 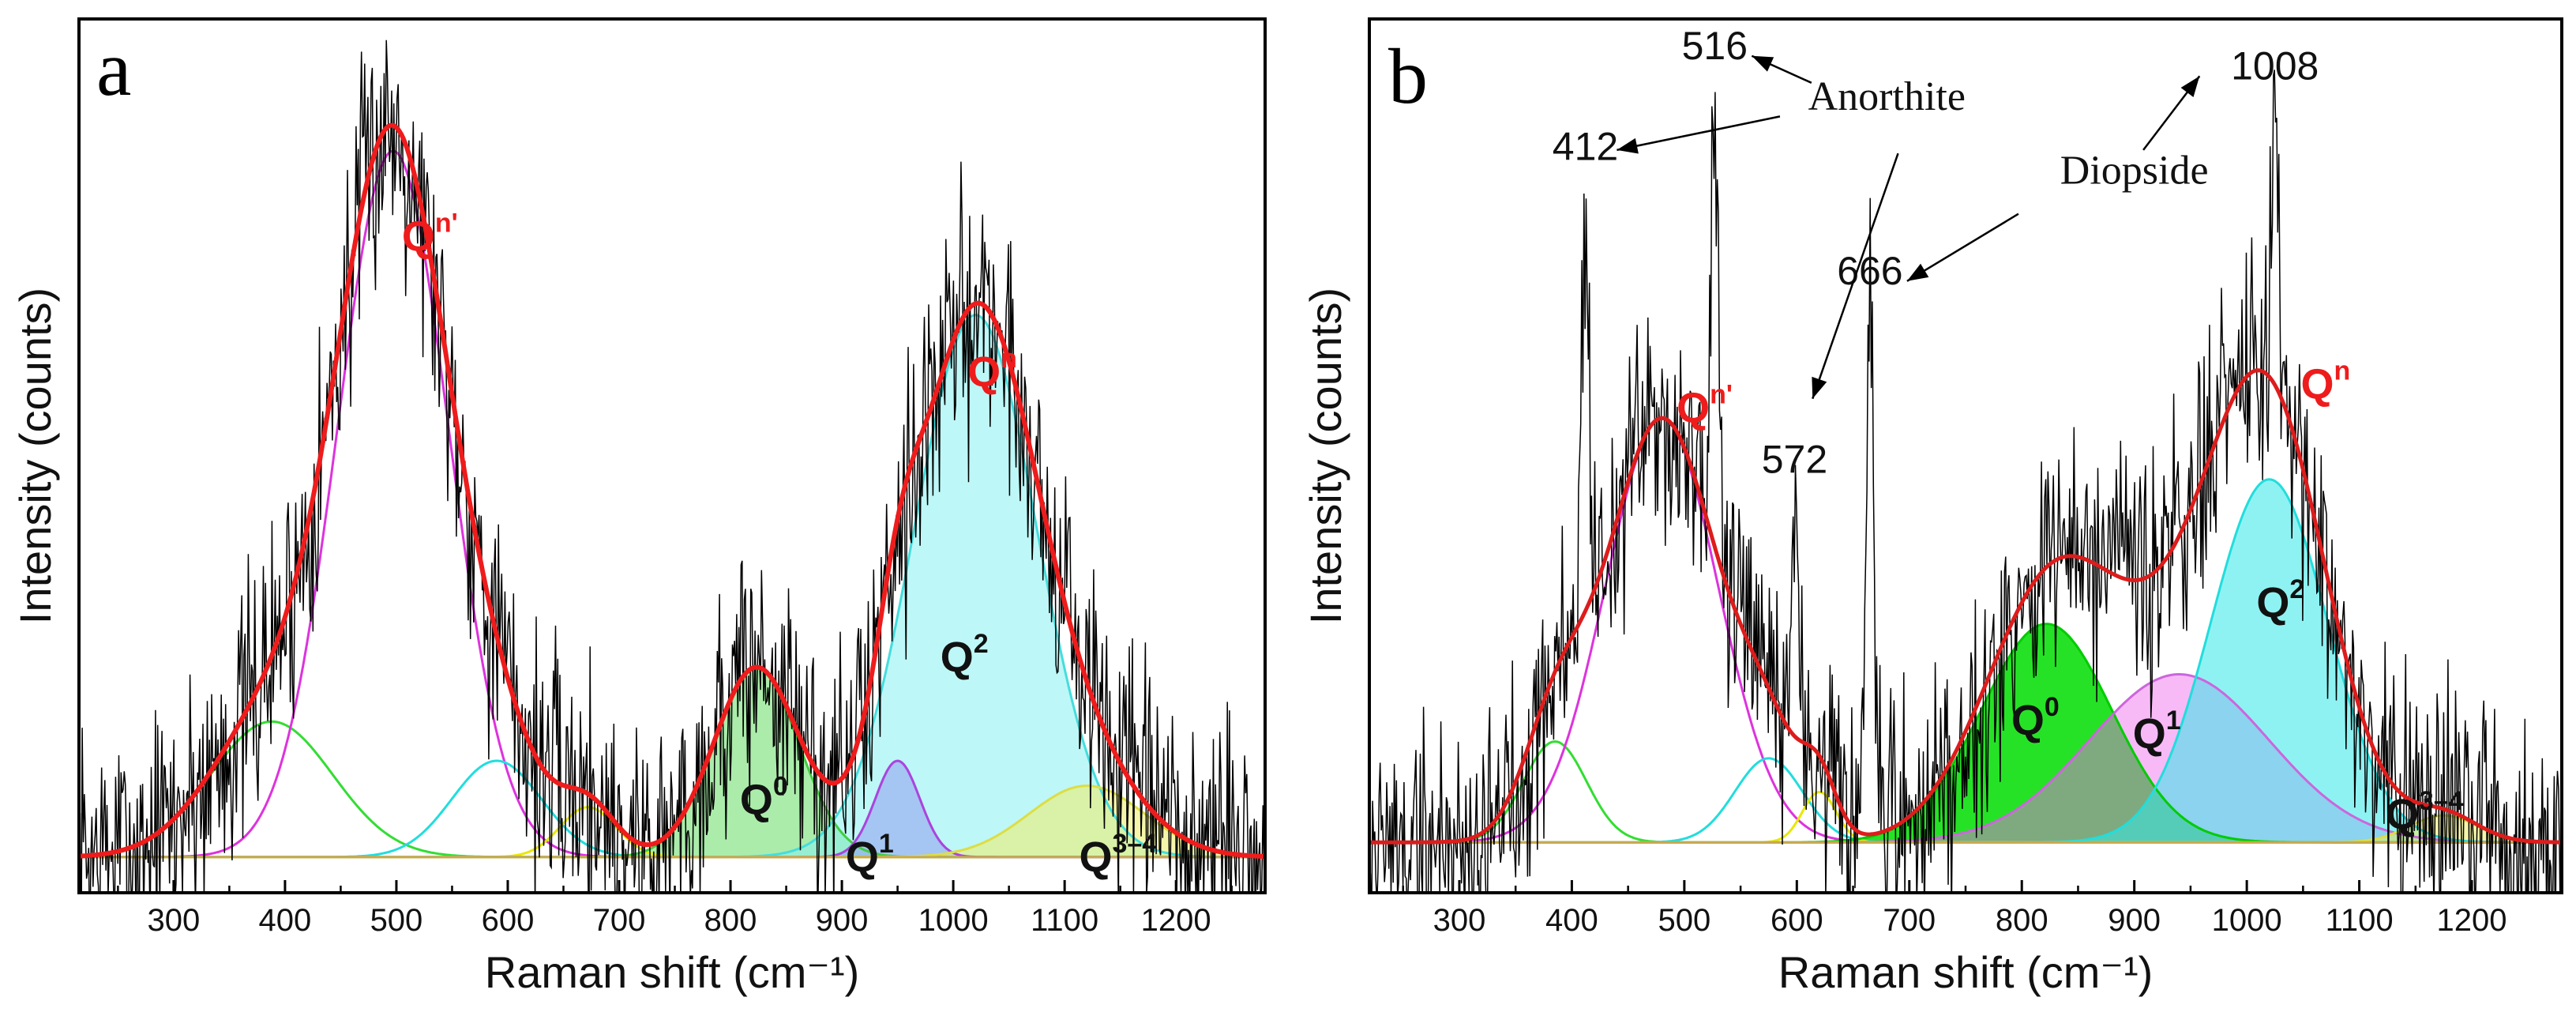 What do you see at coordinates (1325, 456) in the screenshot?
I see `y-axis-title-b: Intensity (counts)` at bounding box center [1325, 456].